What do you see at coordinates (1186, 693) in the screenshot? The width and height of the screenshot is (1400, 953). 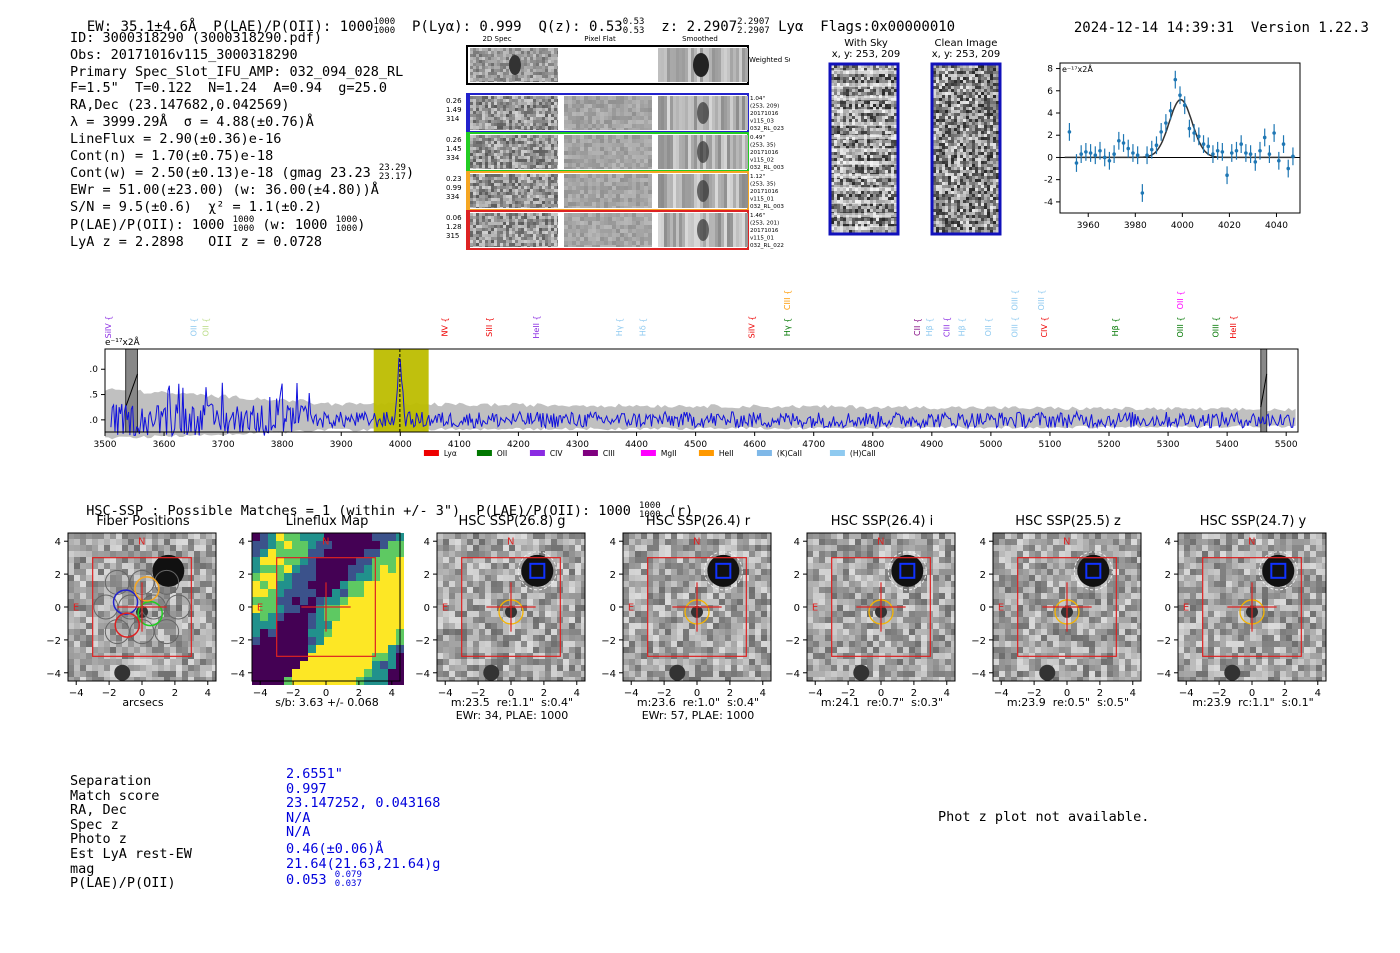 I see `cutout-xtick-label: −4` at bounding box center [1186, 693].